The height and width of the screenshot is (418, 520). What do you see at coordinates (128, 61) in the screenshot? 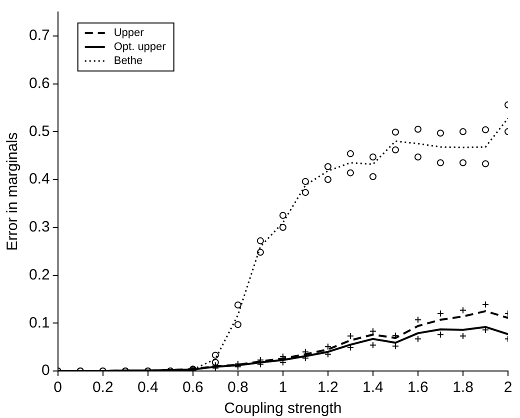
I see `legend-label: Bethe` at bounding box center [128, 61].